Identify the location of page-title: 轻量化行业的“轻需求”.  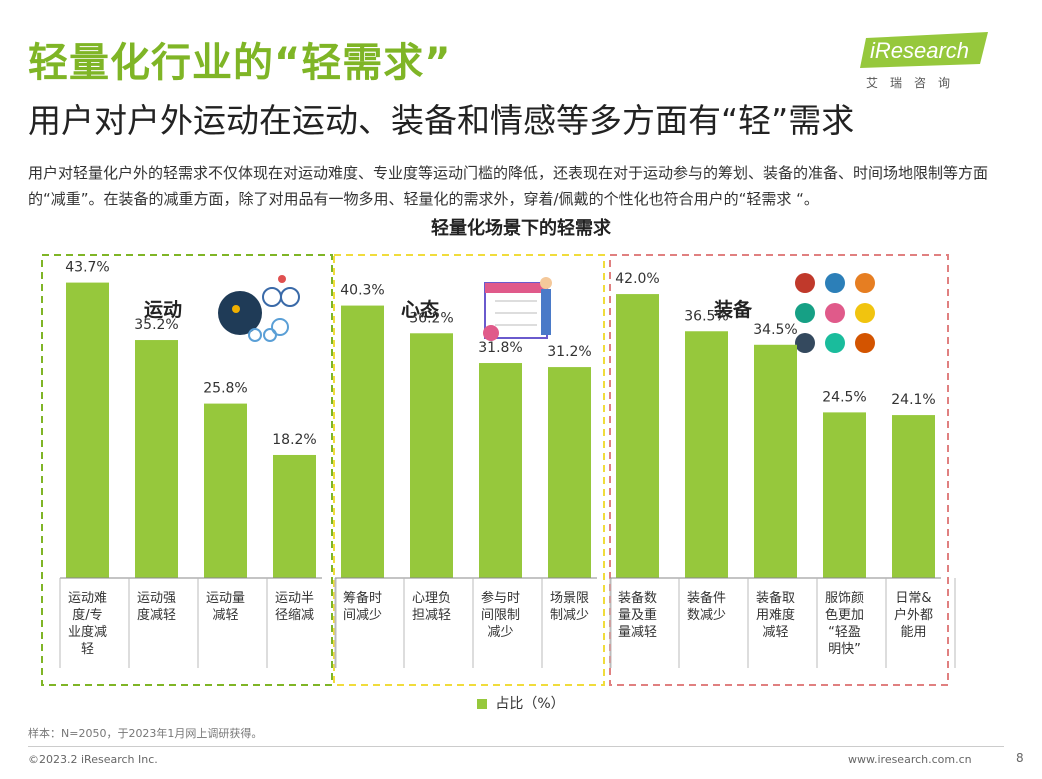
(240, 63).